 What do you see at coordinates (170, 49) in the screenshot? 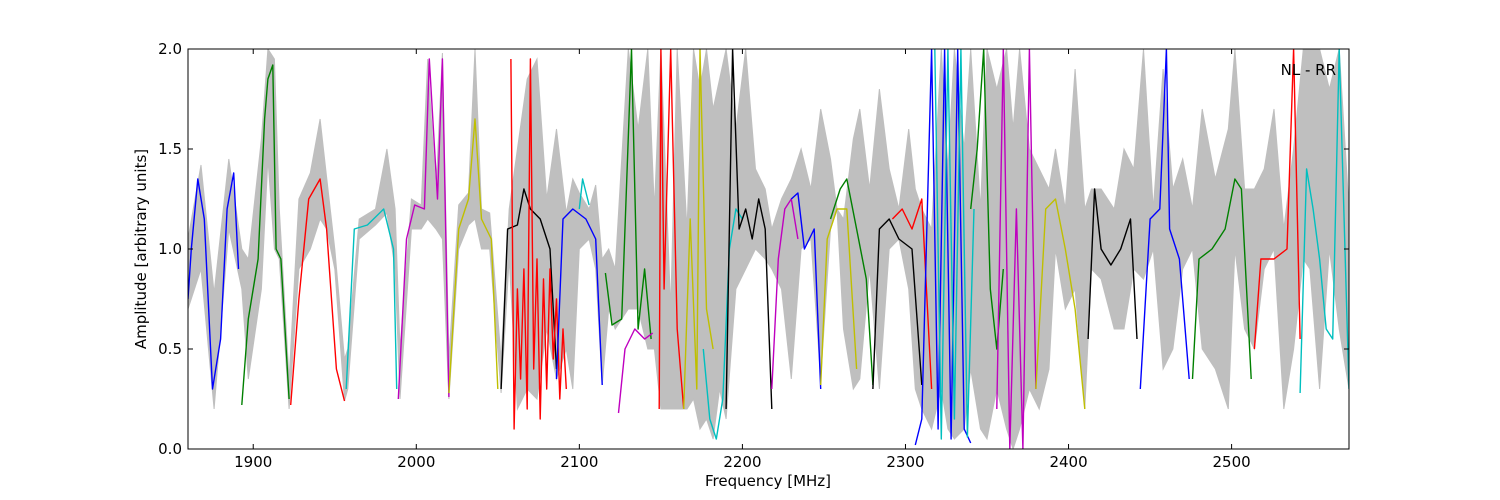
I see `y-tick-label: 2.0` at bounding box center [170, 49].